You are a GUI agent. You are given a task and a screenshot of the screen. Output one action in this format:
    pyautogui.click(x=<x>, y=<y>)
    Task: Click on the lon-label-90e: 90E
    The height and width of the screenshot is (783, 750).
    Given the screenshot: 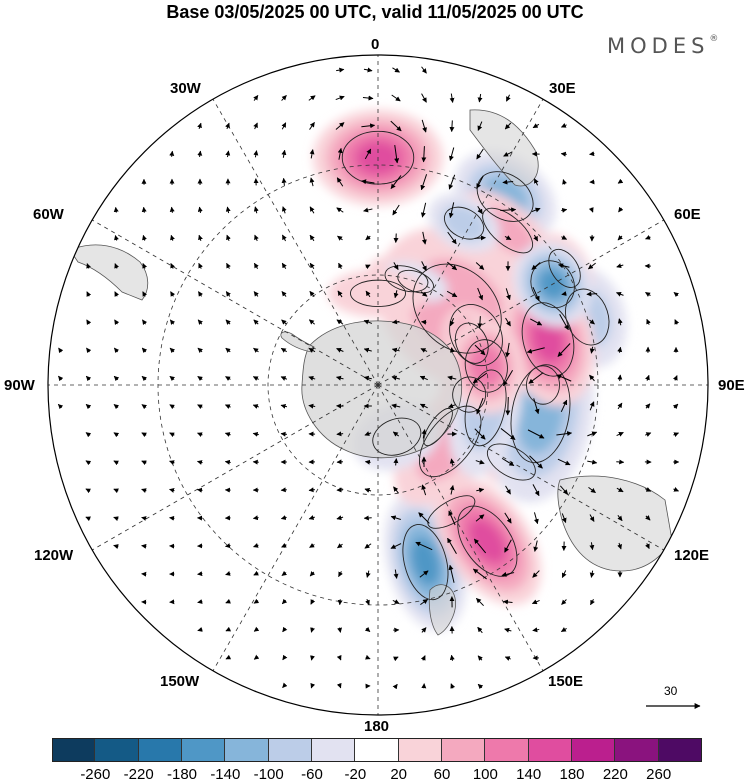 What is the action you would take?
    pyautogui.click(x=731, y=385)
    